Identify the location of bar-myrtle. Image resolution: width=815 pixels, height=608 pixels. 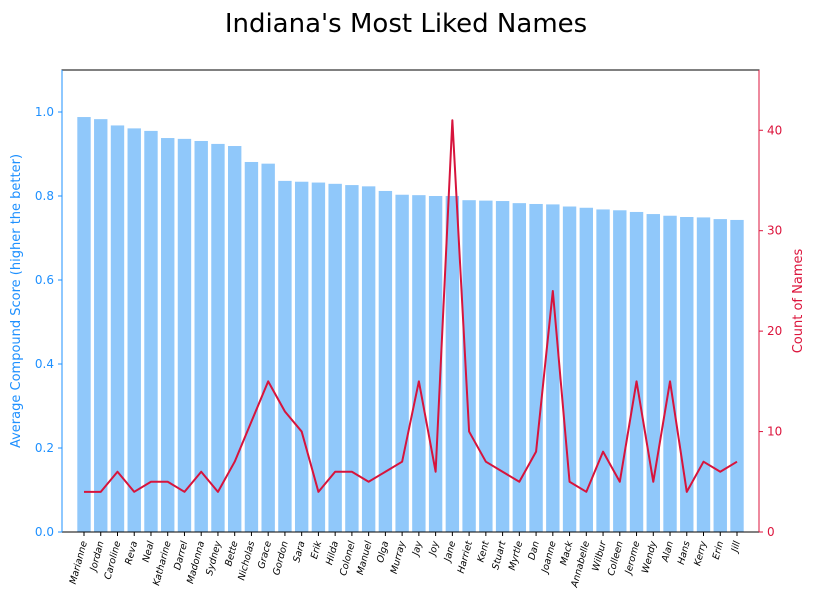
(519, 367).